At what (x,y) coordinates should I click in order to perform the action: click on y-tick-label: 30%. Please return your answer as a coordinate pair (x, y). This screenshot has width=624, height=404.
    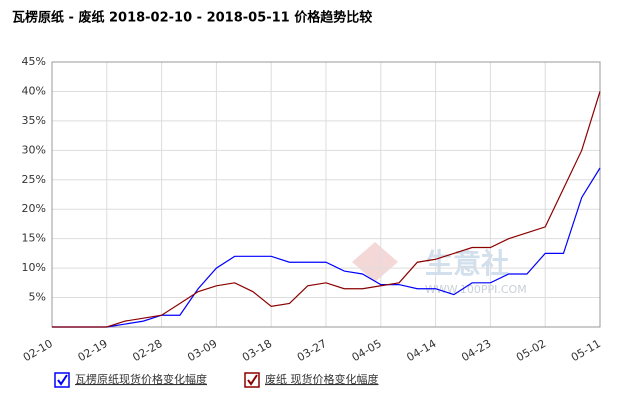
    Looking at the image, I should click on (34, 149).